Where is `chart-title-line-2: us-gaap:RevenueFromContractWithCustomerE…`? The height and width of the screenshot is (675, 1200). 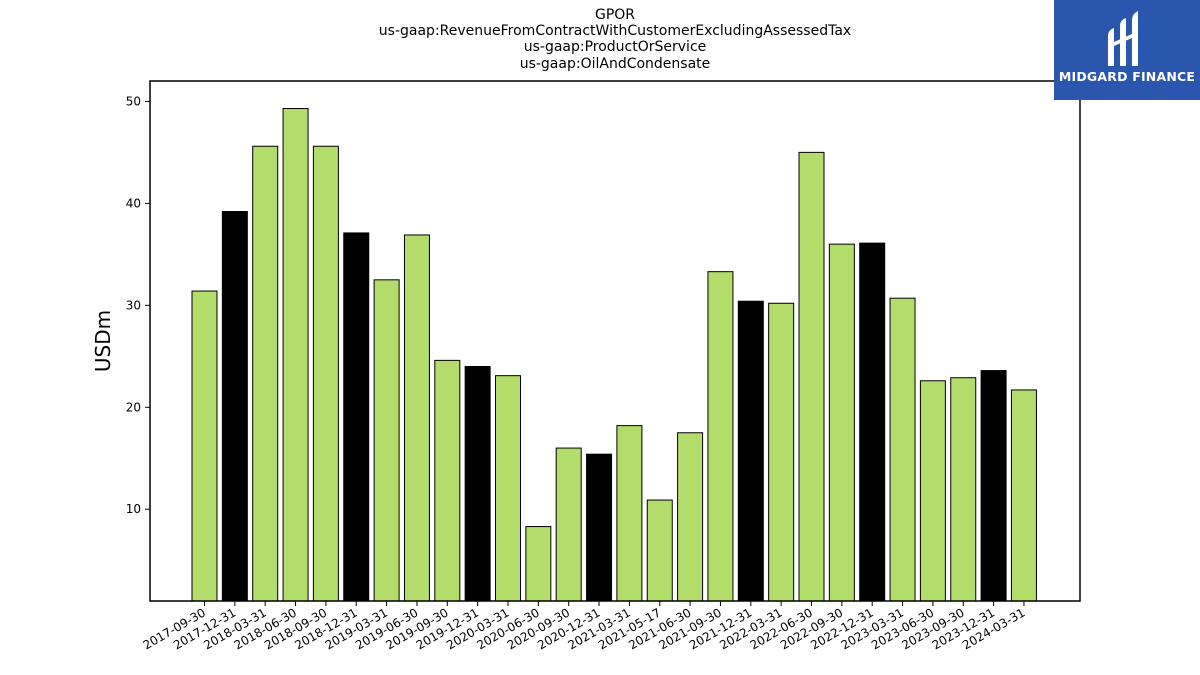 chart-title-line-2: us-gaap:RevenueFromContractWithCustomerE… is located at coordinates (615, 31).